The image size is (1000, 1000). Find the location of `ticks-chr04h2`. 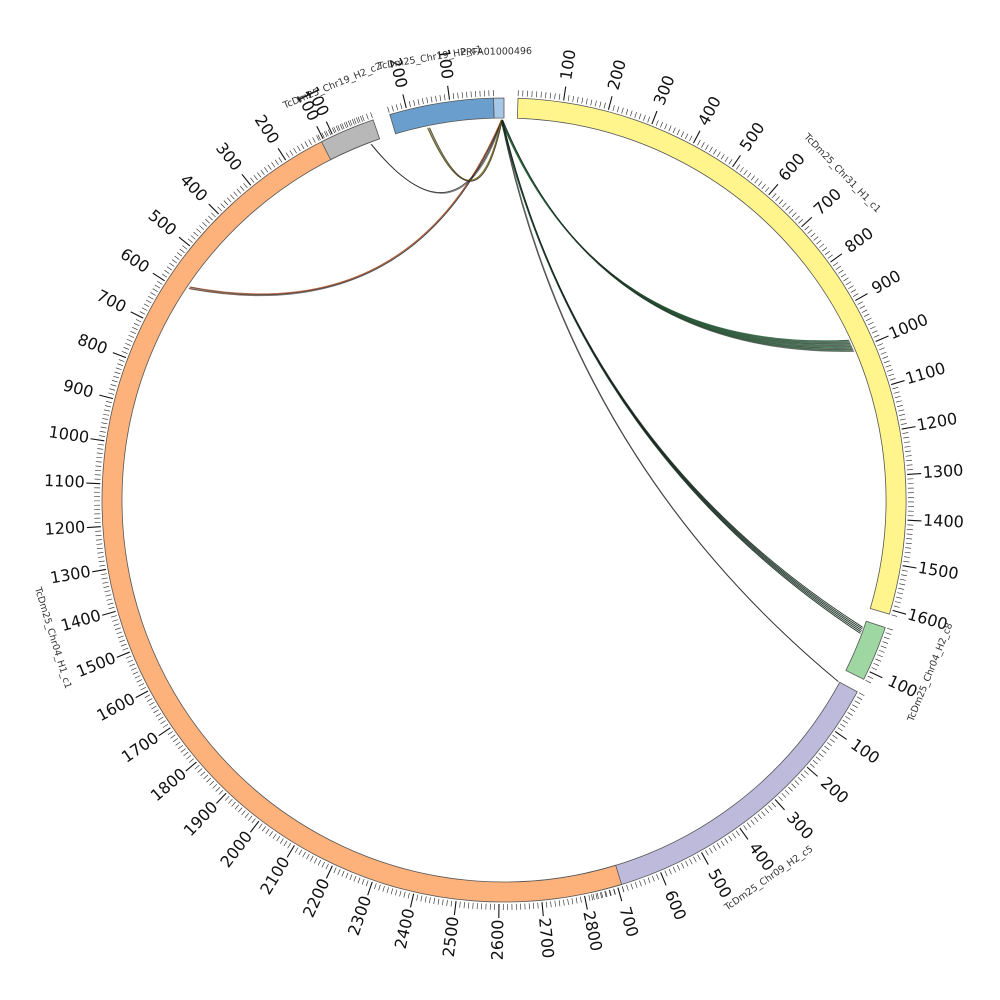

ticks-chr04h2 is located at coordinates (879, 655).